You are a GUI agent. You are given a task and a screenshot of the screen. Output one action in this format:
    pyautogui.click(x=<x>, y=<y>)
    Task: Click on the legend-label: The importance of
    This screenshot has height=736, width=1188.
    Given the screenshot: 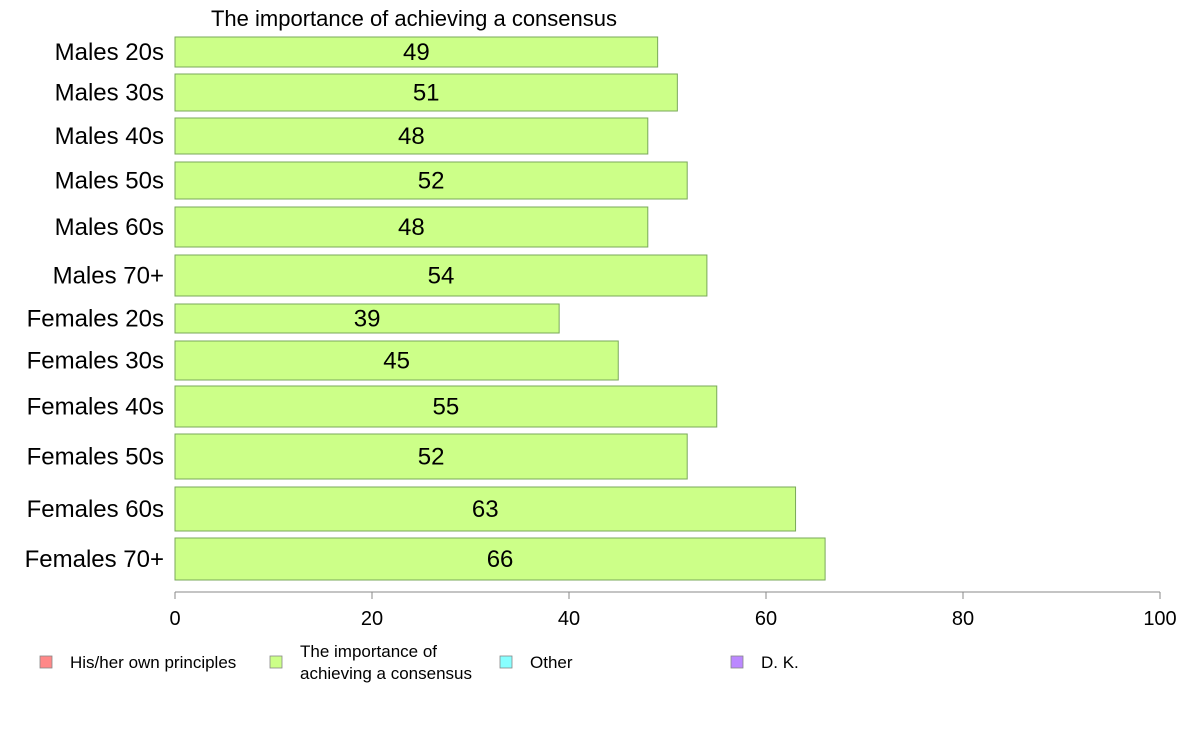 What is the action you would take?
    pyautogui.click(x=368, y=651)
    